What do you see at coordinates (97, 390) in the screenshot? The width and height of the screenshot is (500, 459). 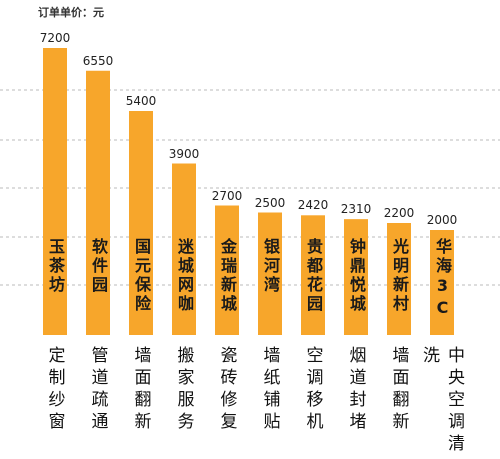 I see `x-tick-label: 管道疏通` at bounding box center [97, 390].